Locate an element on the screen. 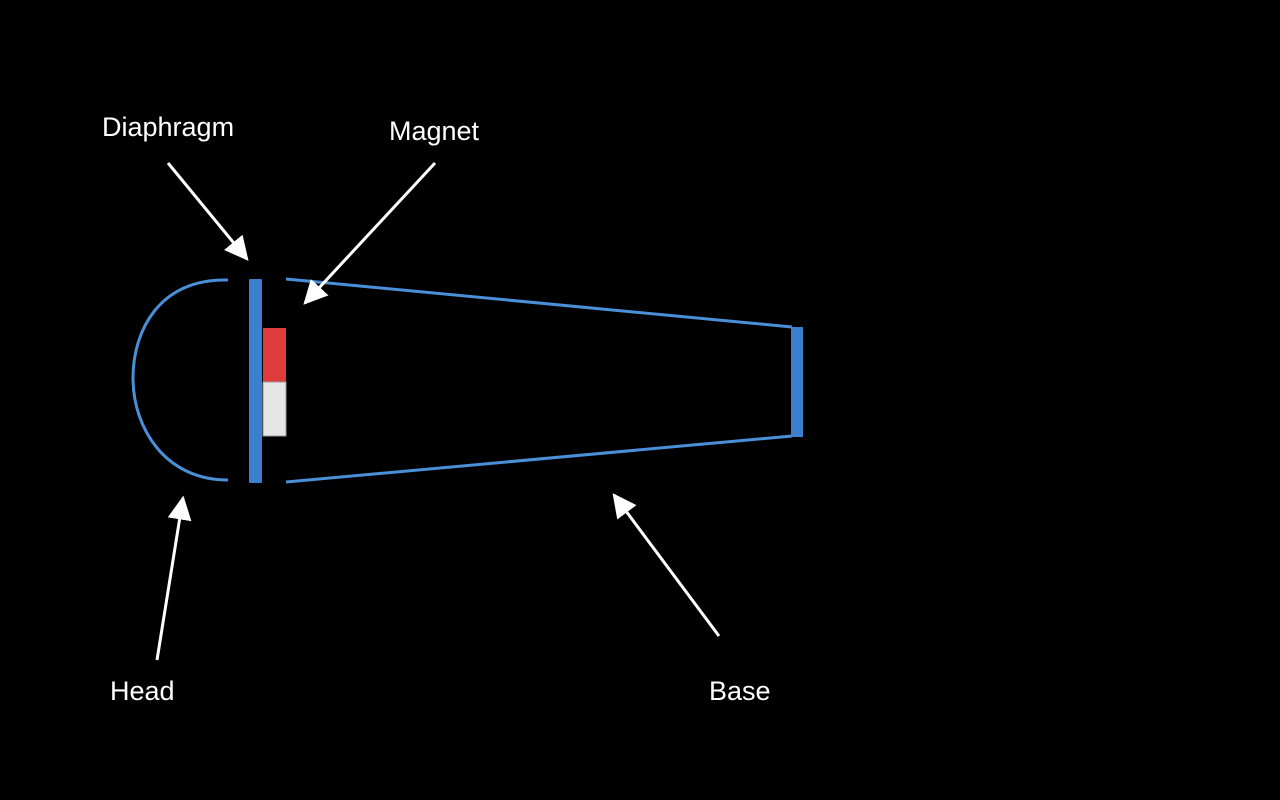 The height and width of the screenshot is (800, 1280). head-arrow is located at coordinates (173, 578).